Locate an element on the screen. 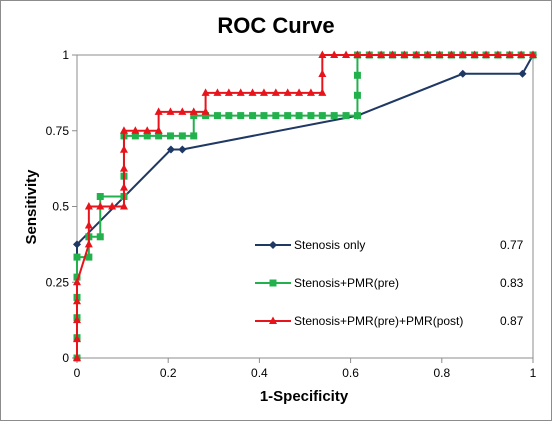 The width and height of the screenshot is (552, 421). legend-item: Stenosis+PMR(pre) 0.83 is located at coordinates (389, 283).